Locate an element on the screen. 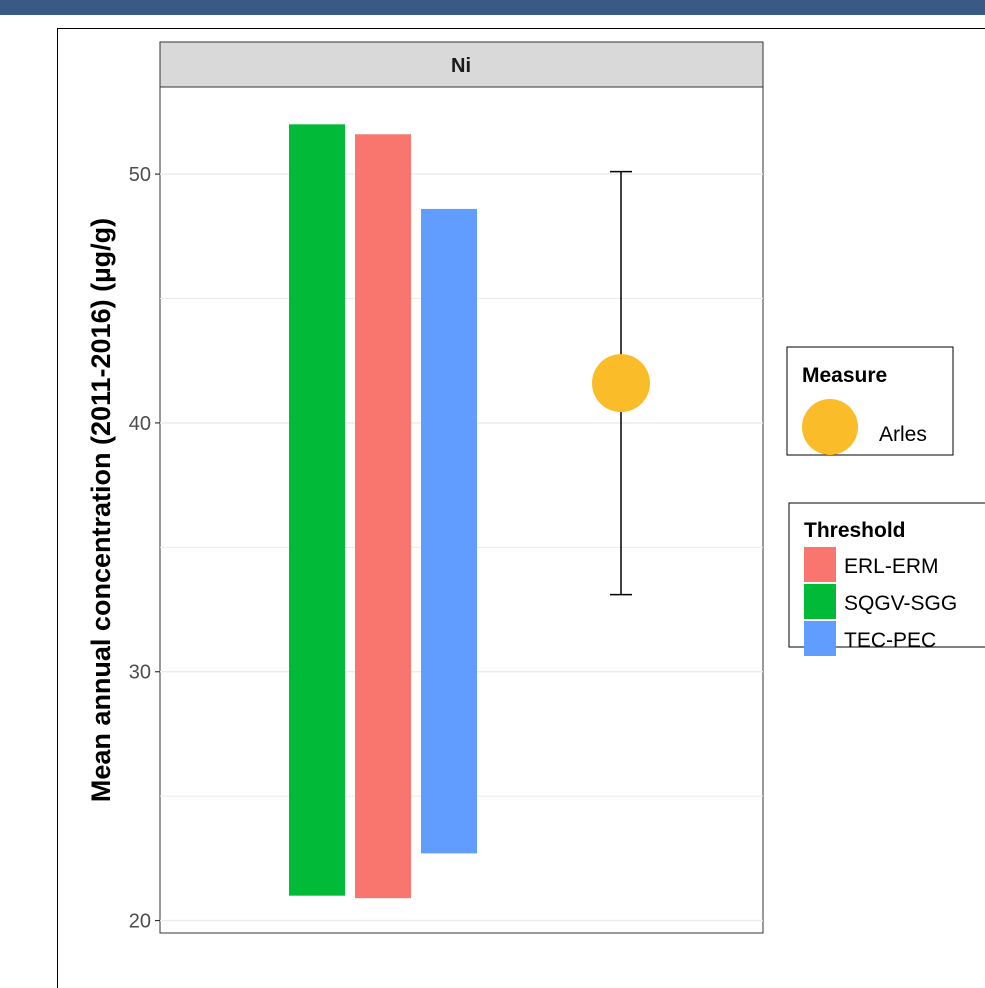  measure-layer is located at coordinates (621, 383).